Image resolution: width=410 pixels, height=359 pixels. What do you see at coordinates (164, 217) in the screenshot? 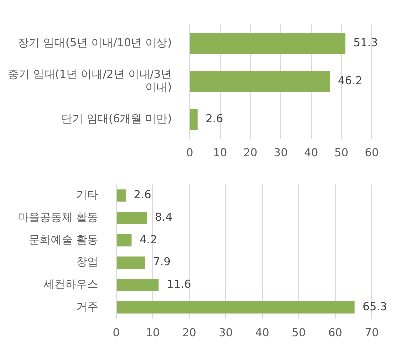
I see `data-label: 8.4` at bounding box center [164, 217].